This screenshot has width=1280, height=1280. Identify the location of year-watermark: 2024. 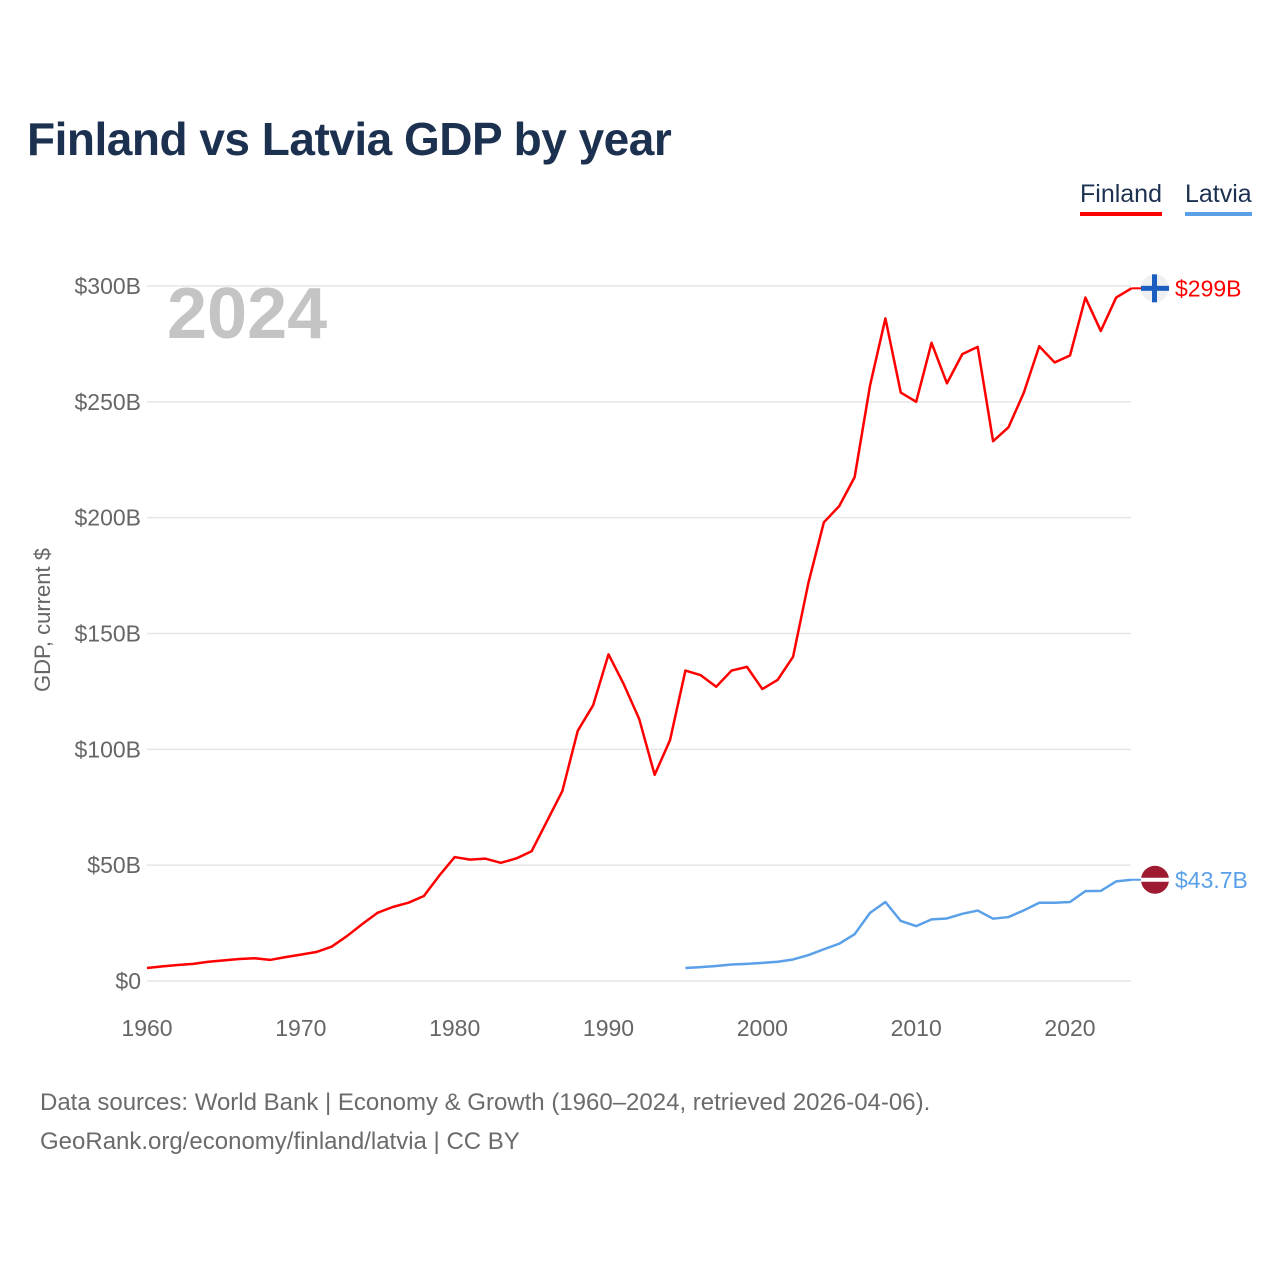
(247, 314).